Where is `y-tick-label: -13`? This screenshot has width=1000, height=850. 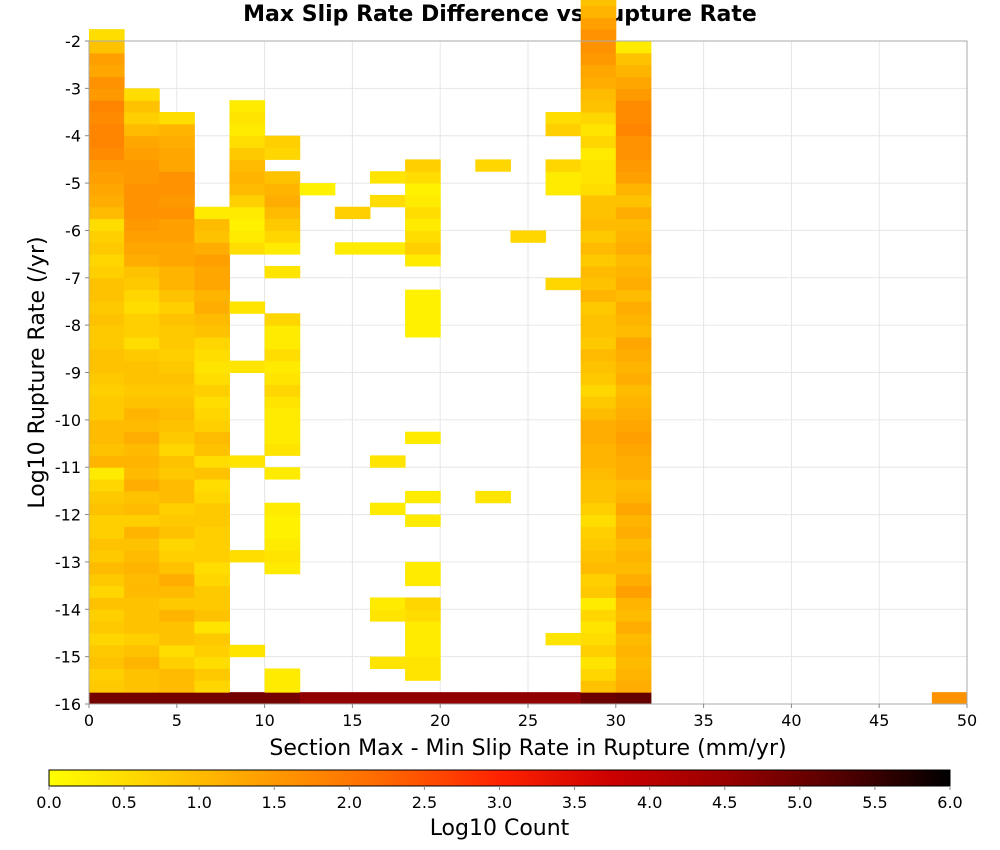 y-tick-label: -13 is located at coordinates (68, 562).